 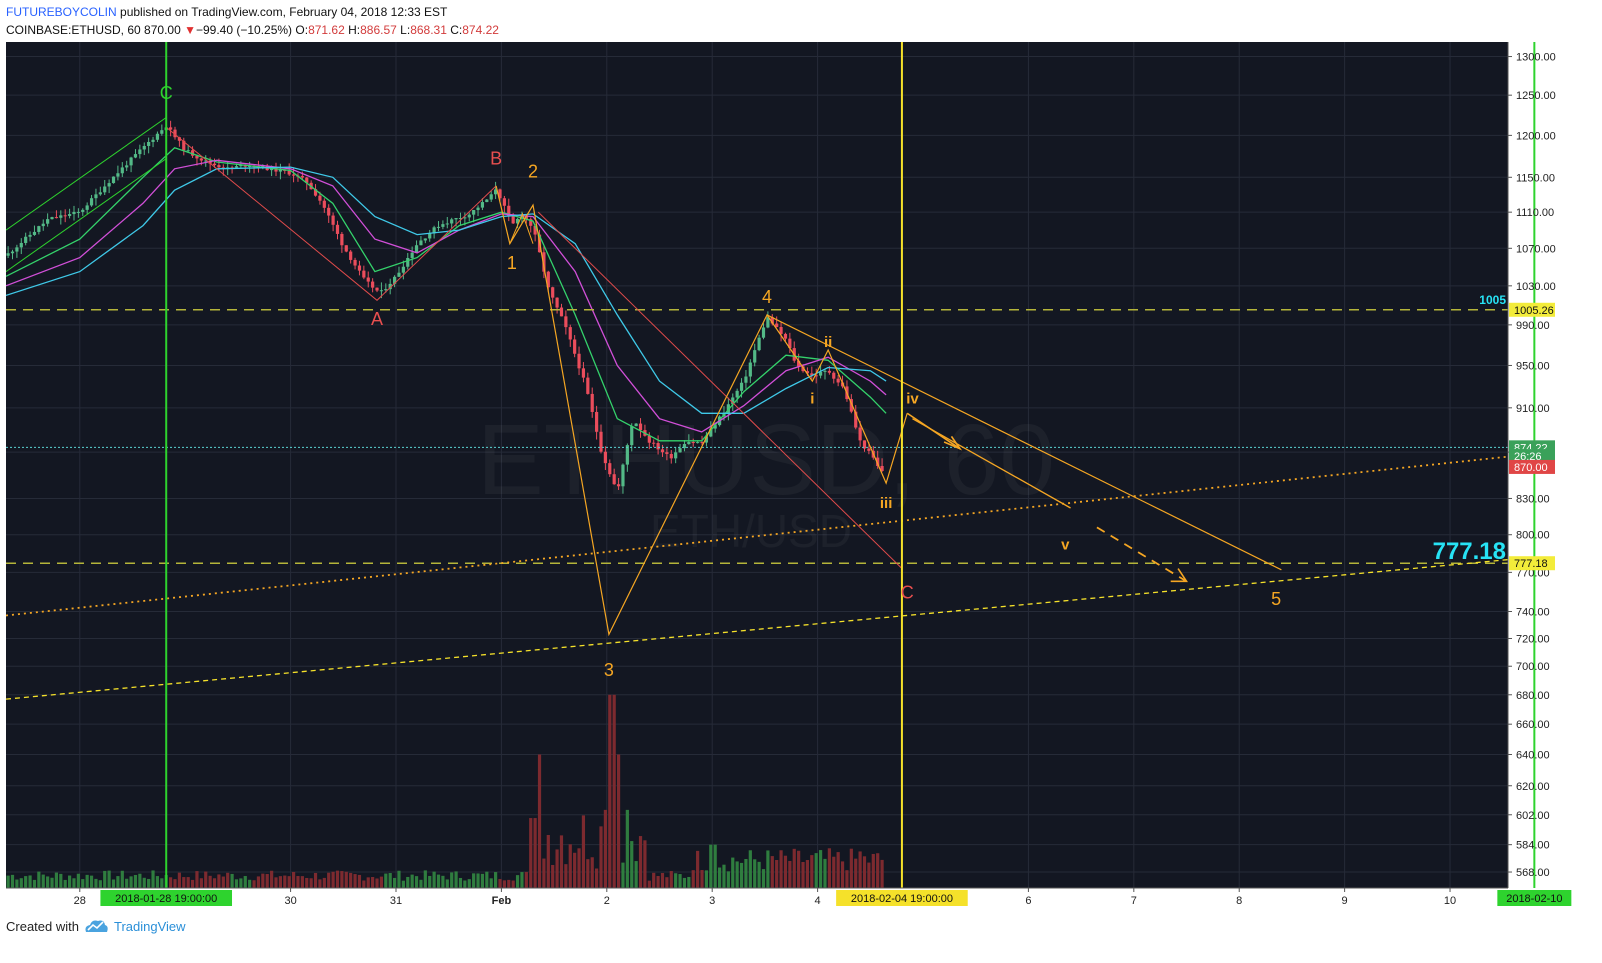 I want to click on price-axis-label: 1300.00, so click(x=1536, y=58).